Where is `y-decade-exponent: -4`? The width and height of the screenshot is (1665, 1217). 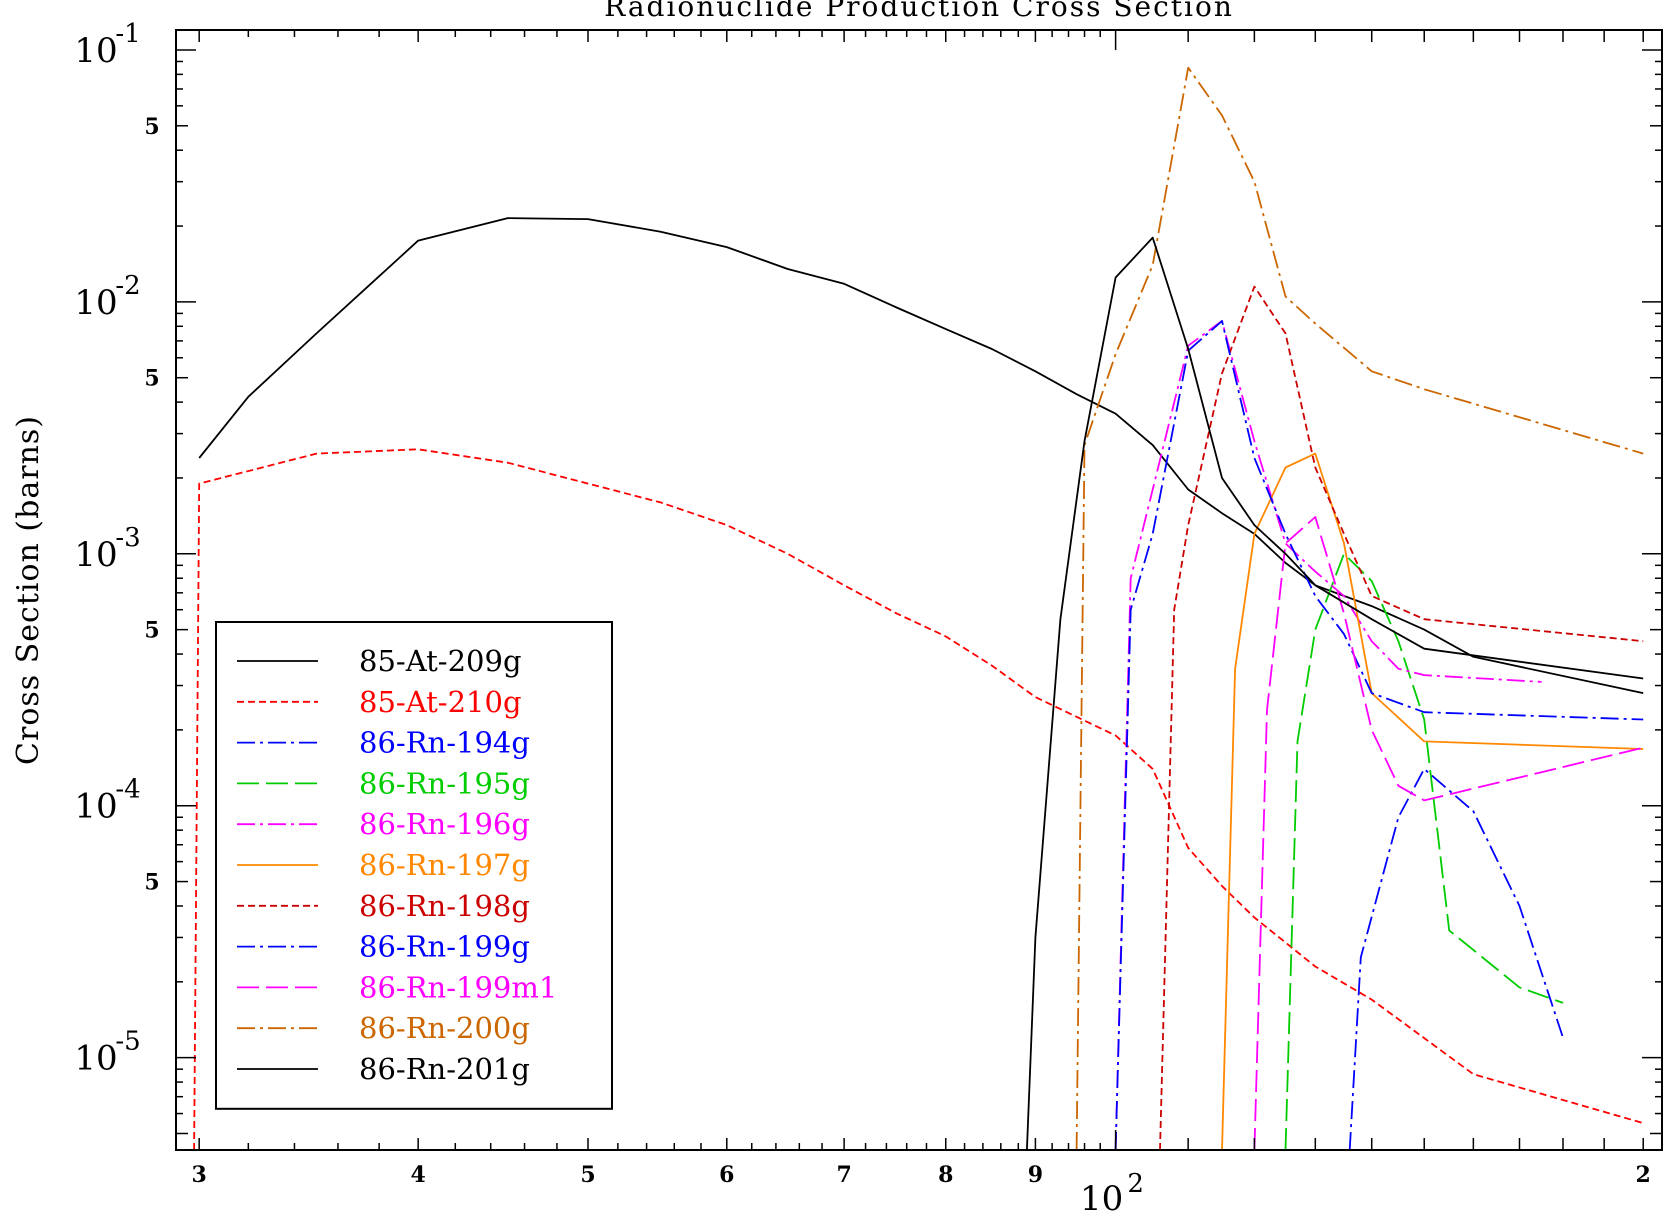 y-decade-exponent: -4 is located at coordinates (127, 790).